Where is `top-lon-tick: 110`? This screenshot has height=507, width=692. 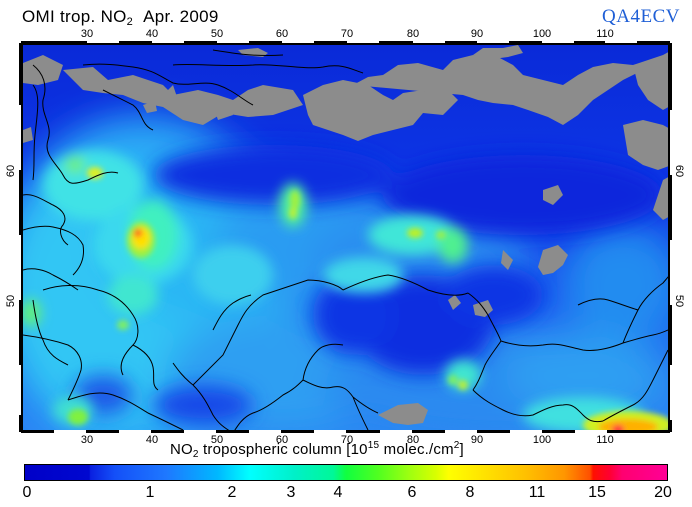
top-lon-tick: 110 is located at coordinates (605, 34).